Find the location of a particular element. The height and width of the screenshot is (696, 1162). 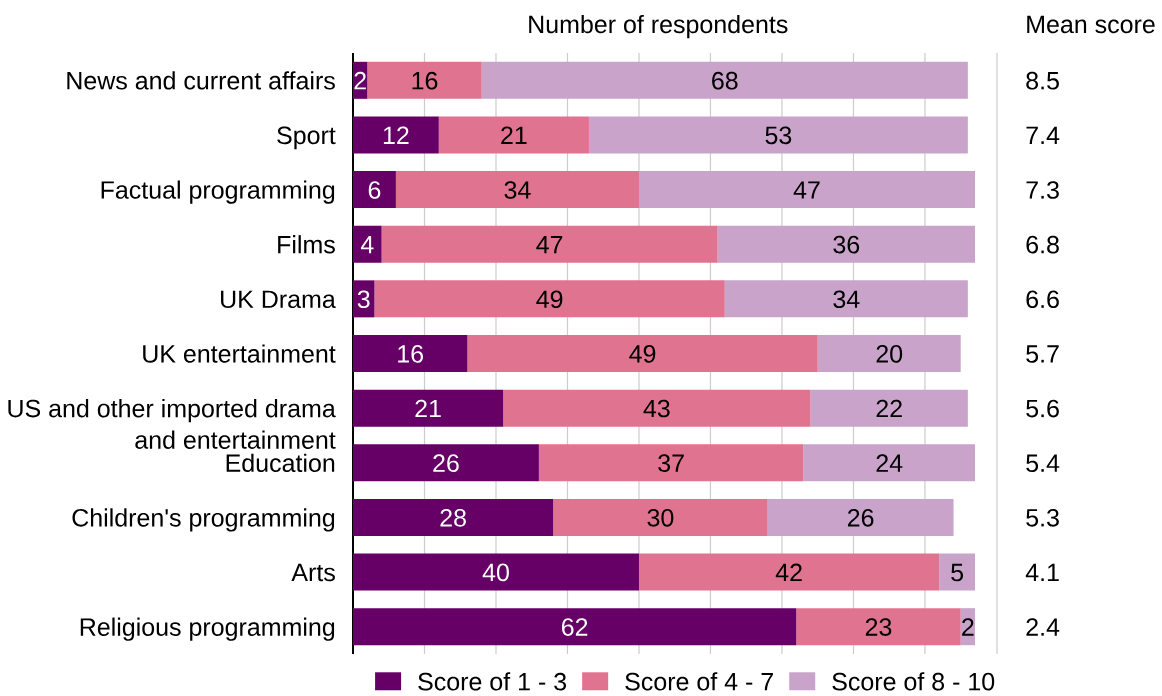

data-label: 5.7 is located at coordinates (1042, 354).